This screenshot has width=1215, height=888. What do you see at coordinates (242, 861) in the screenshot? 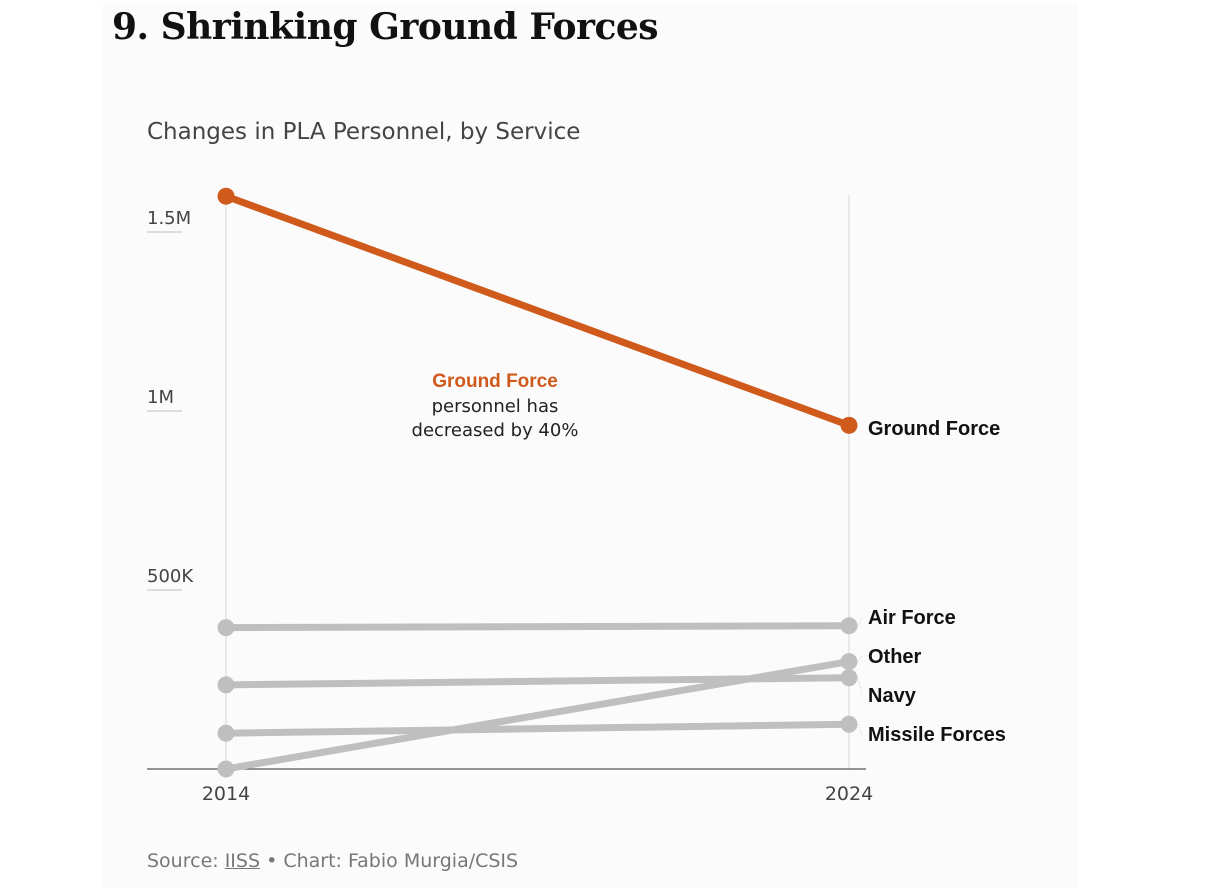
I see `source-link: IISS` at bounding box center [242, 861].